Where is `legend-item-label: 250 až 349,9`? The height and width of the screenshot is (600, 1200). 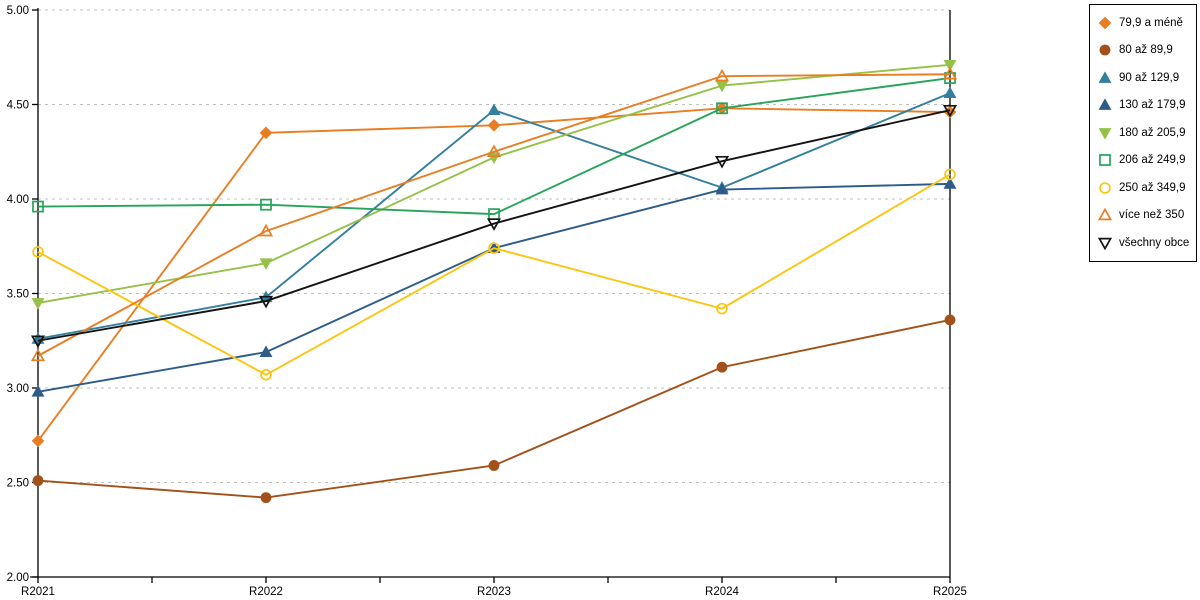
legend-item-label: 250 až 349,9 is located at coordinates (1152, 187).